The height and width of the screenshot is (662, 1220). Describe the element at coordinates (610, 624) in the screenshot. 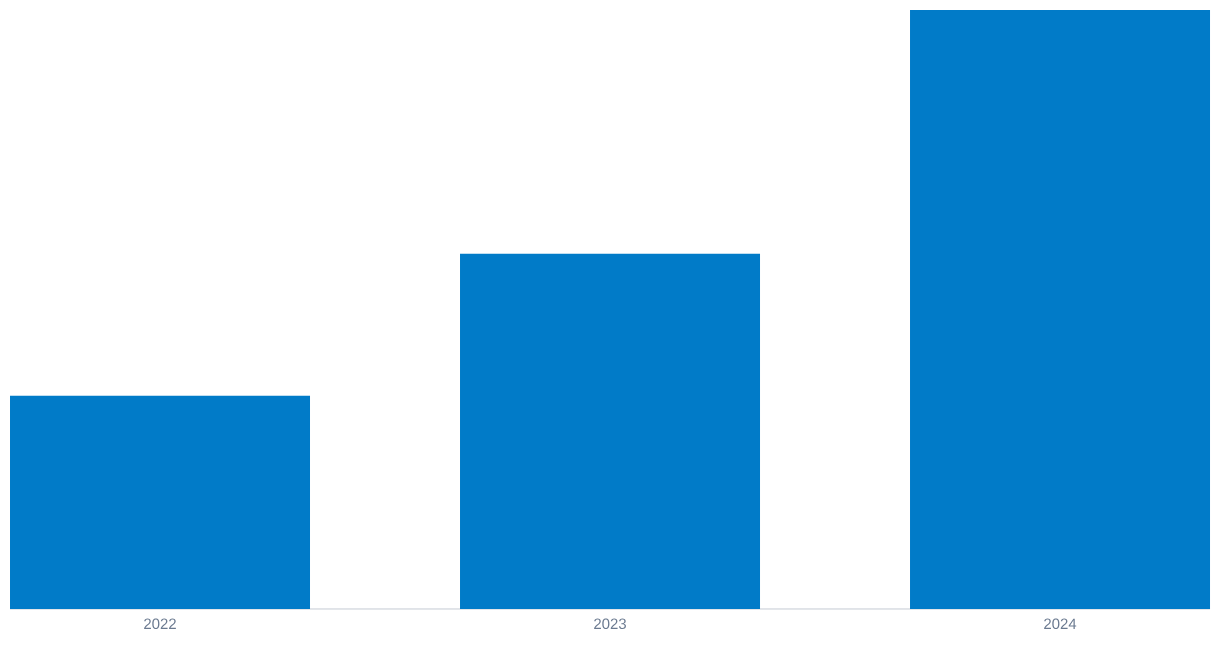

I see `x-tick-label: 2023` at that location.